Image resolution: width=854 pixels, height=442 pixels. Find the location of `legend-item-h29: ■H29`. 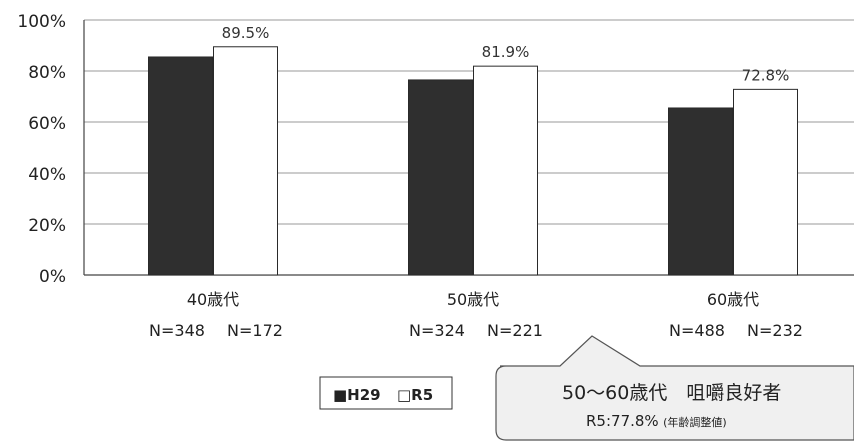

legend-item-h29: ■H29 is located at coordinates (357, 395).